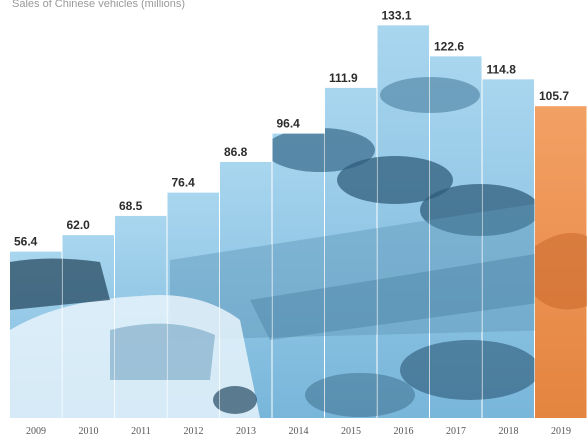 The width and height of the screenshot is (588, 438). I want to click on x-tick-label-2019: 2019, so click(561, 431).